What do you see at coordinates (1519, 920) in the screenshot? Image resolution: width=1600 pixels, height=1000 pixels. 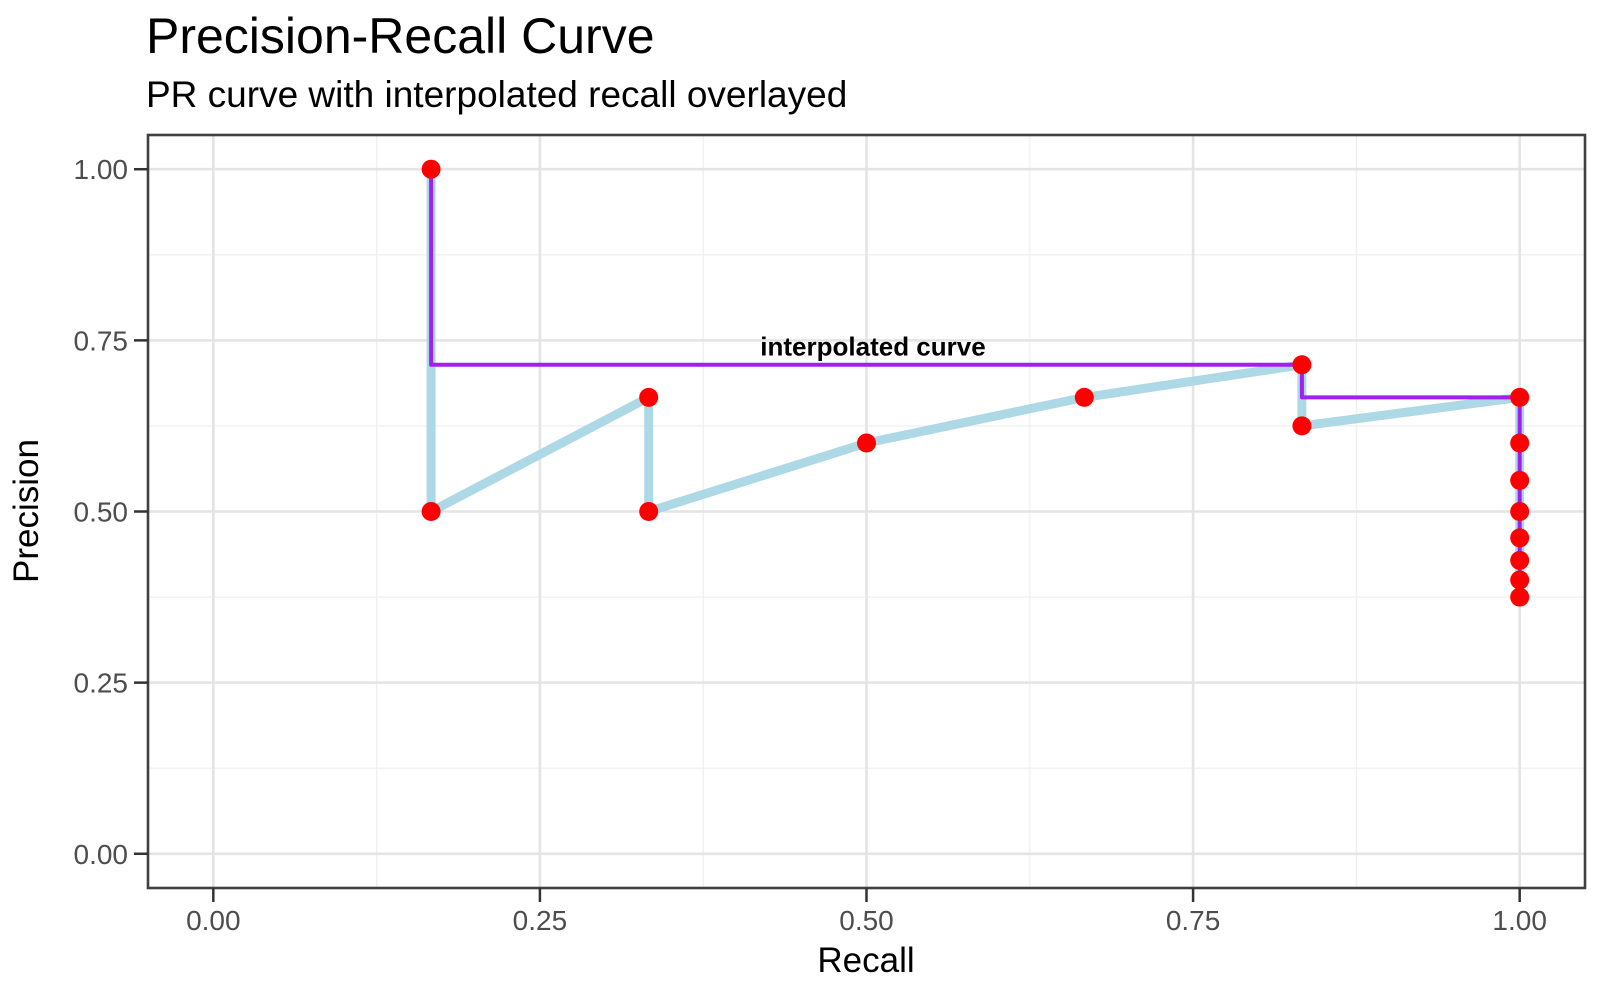 I see `x-tick-label: 1.00` at bounding box center [1519, 920].